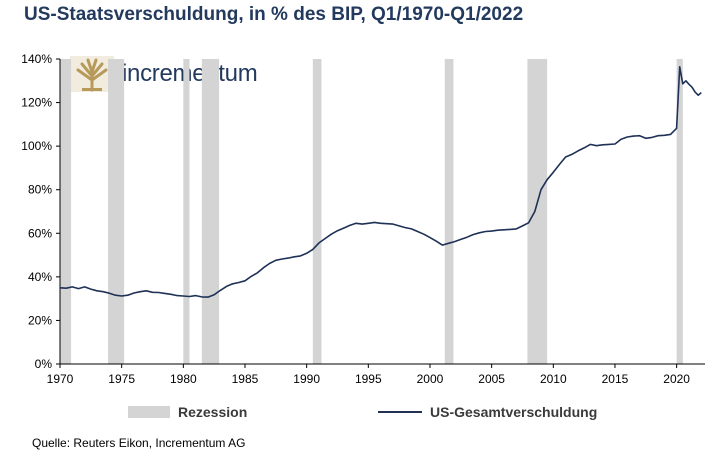 This screenshot has height=462, width=714. Describe the element at coordinates (36, 146) in the screenshot. I see `y-tick-label: 100%` at that location.